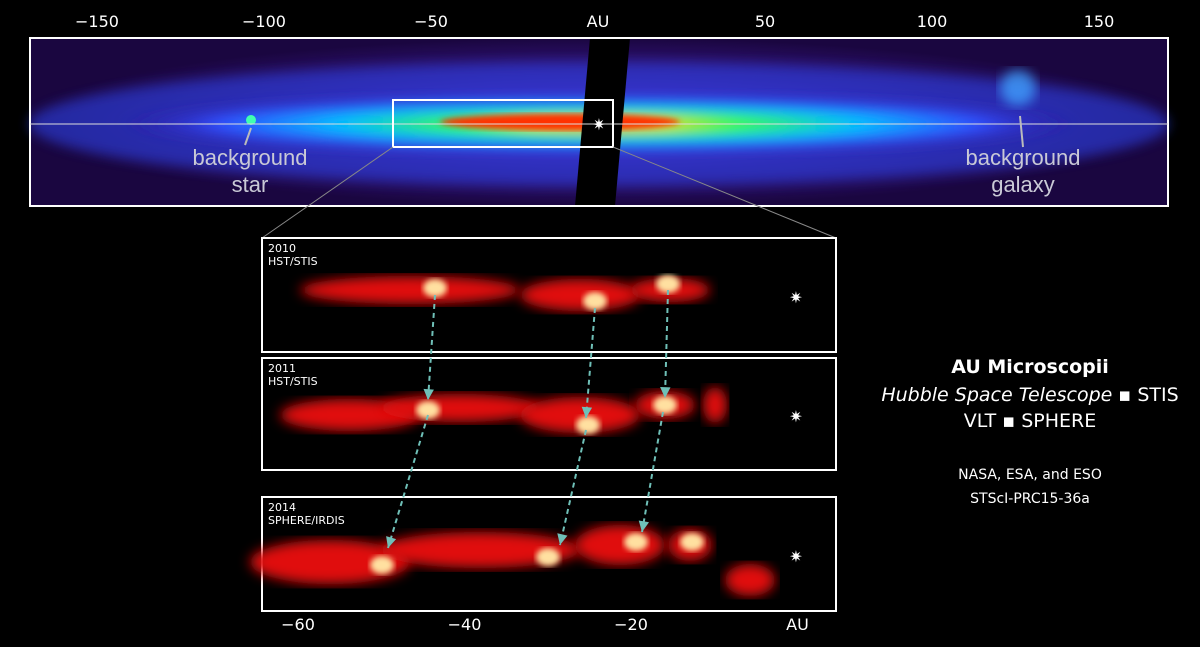 The height and width of the screenshot is (647, 1200). I want to click on bottom-tick-label: −40, so click(465, 624).